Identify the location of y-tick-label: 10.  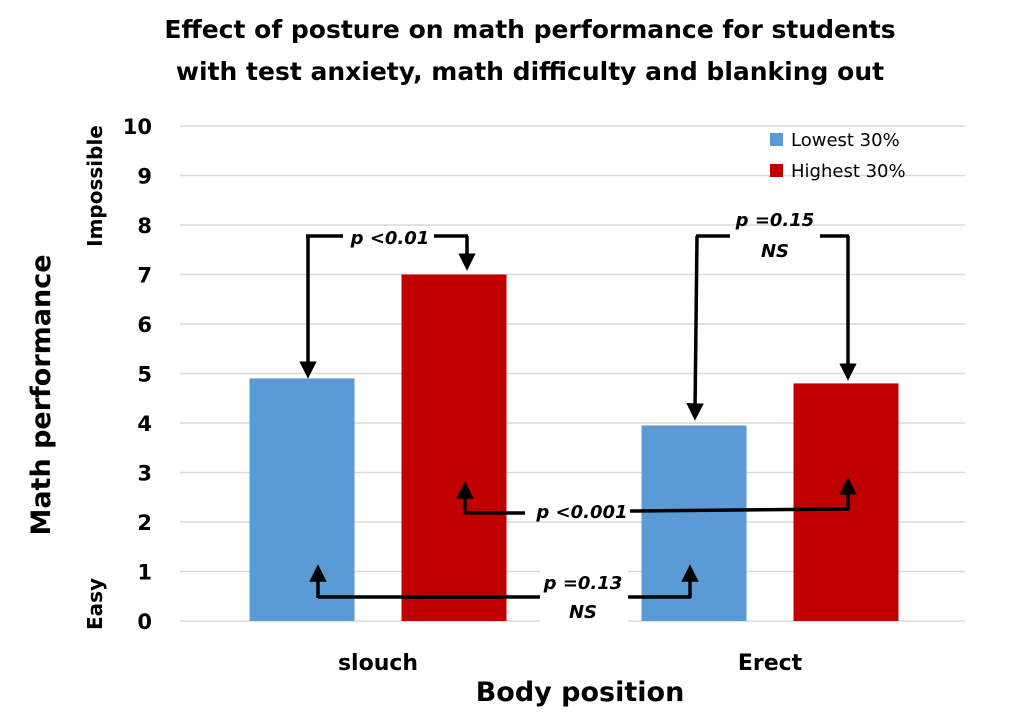
(137, 127).